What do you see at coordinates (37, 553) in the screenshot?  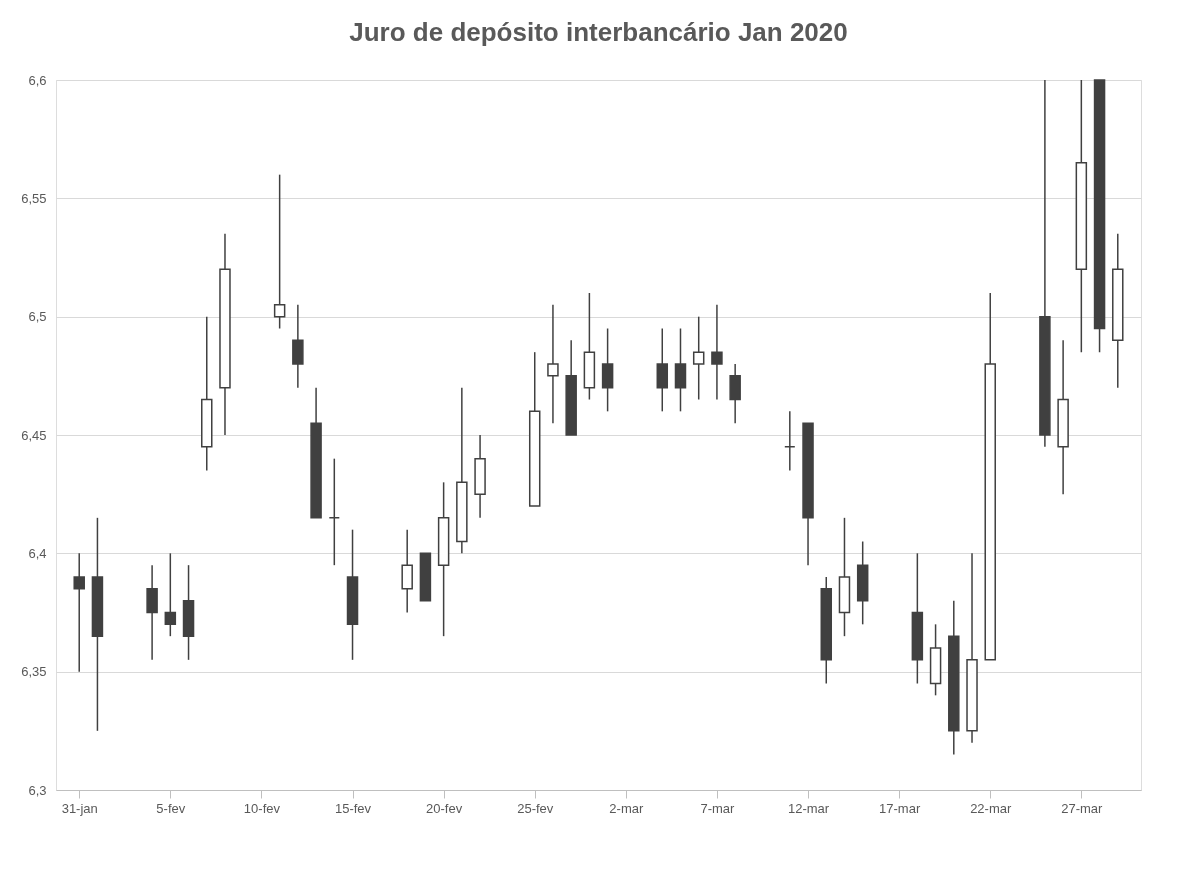 I see `y-tick-label: 6,4` at bounding box center [37, 553].